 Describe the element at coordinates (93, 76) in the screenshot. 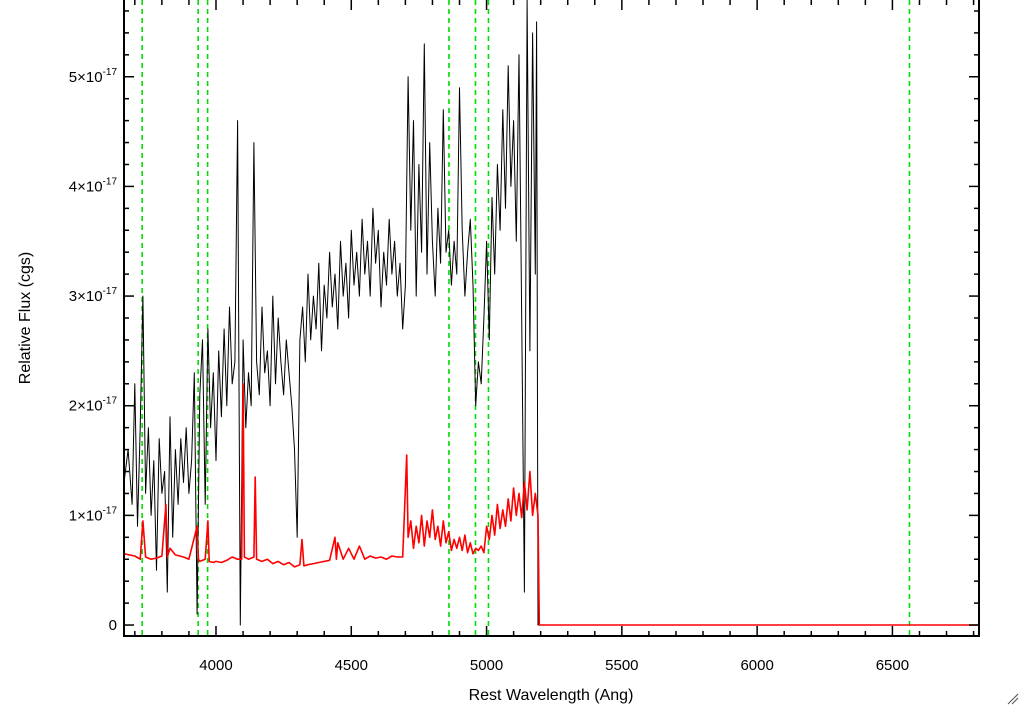

I see `y-tick-label: 5×10⁻¹⁷` at that location.